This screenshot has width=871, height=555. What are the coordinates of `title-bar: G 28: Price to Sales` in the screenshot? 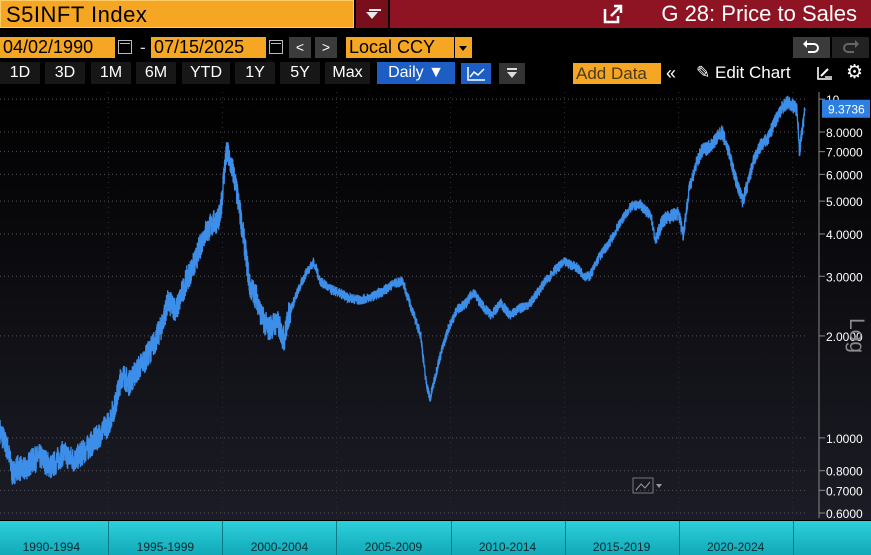 It's located at (630, 14).